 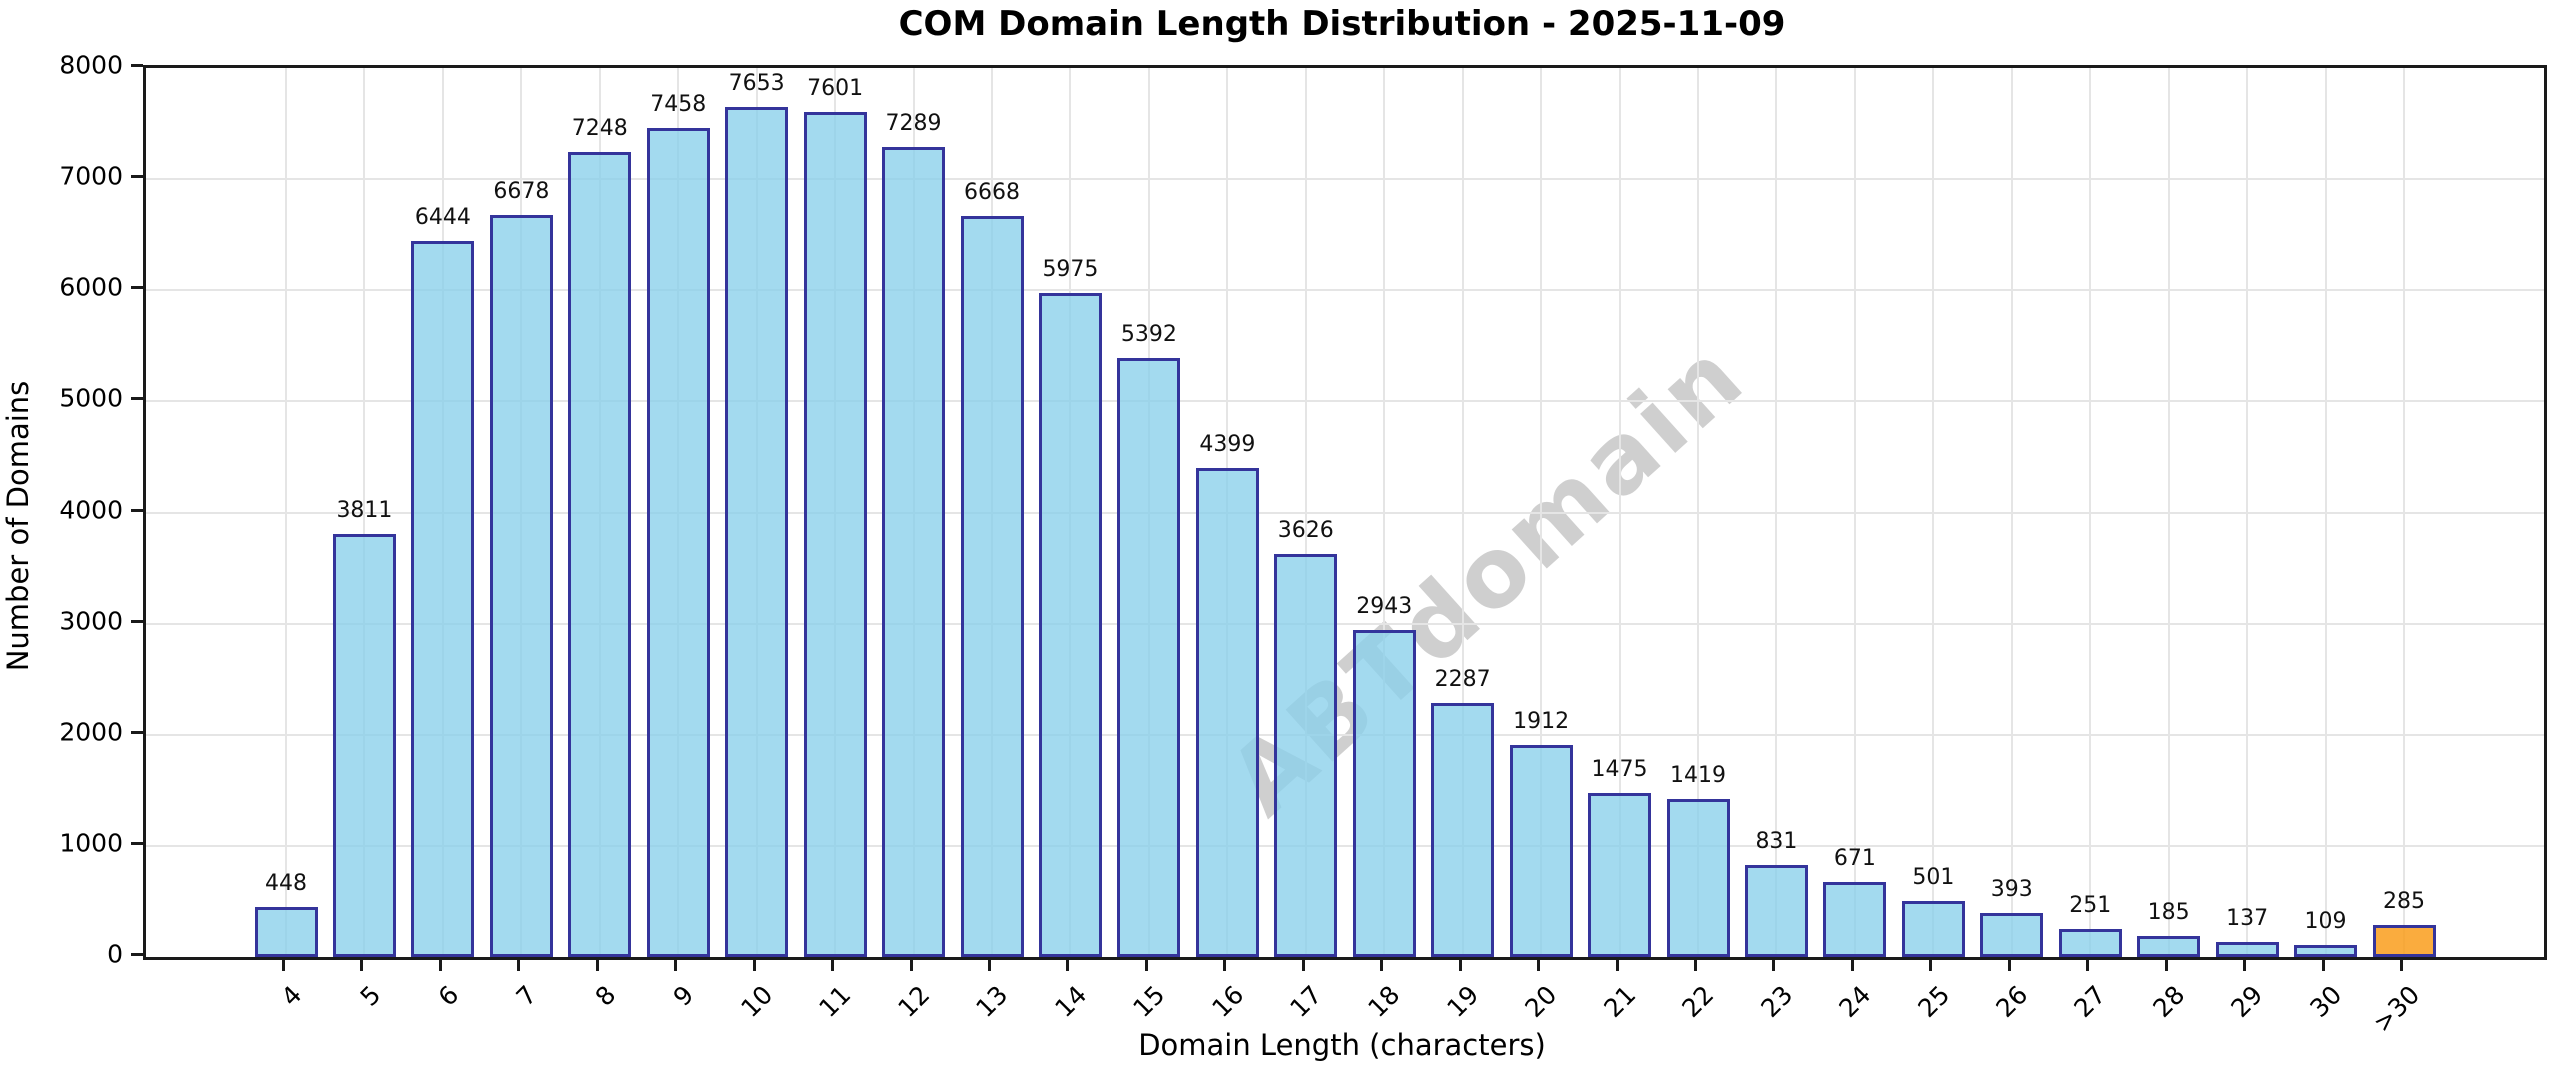 What do you see at coordinates (2168, 913) in the screenshot?
I see `bar-value-label: 185` at bounding box center [2168, 913].